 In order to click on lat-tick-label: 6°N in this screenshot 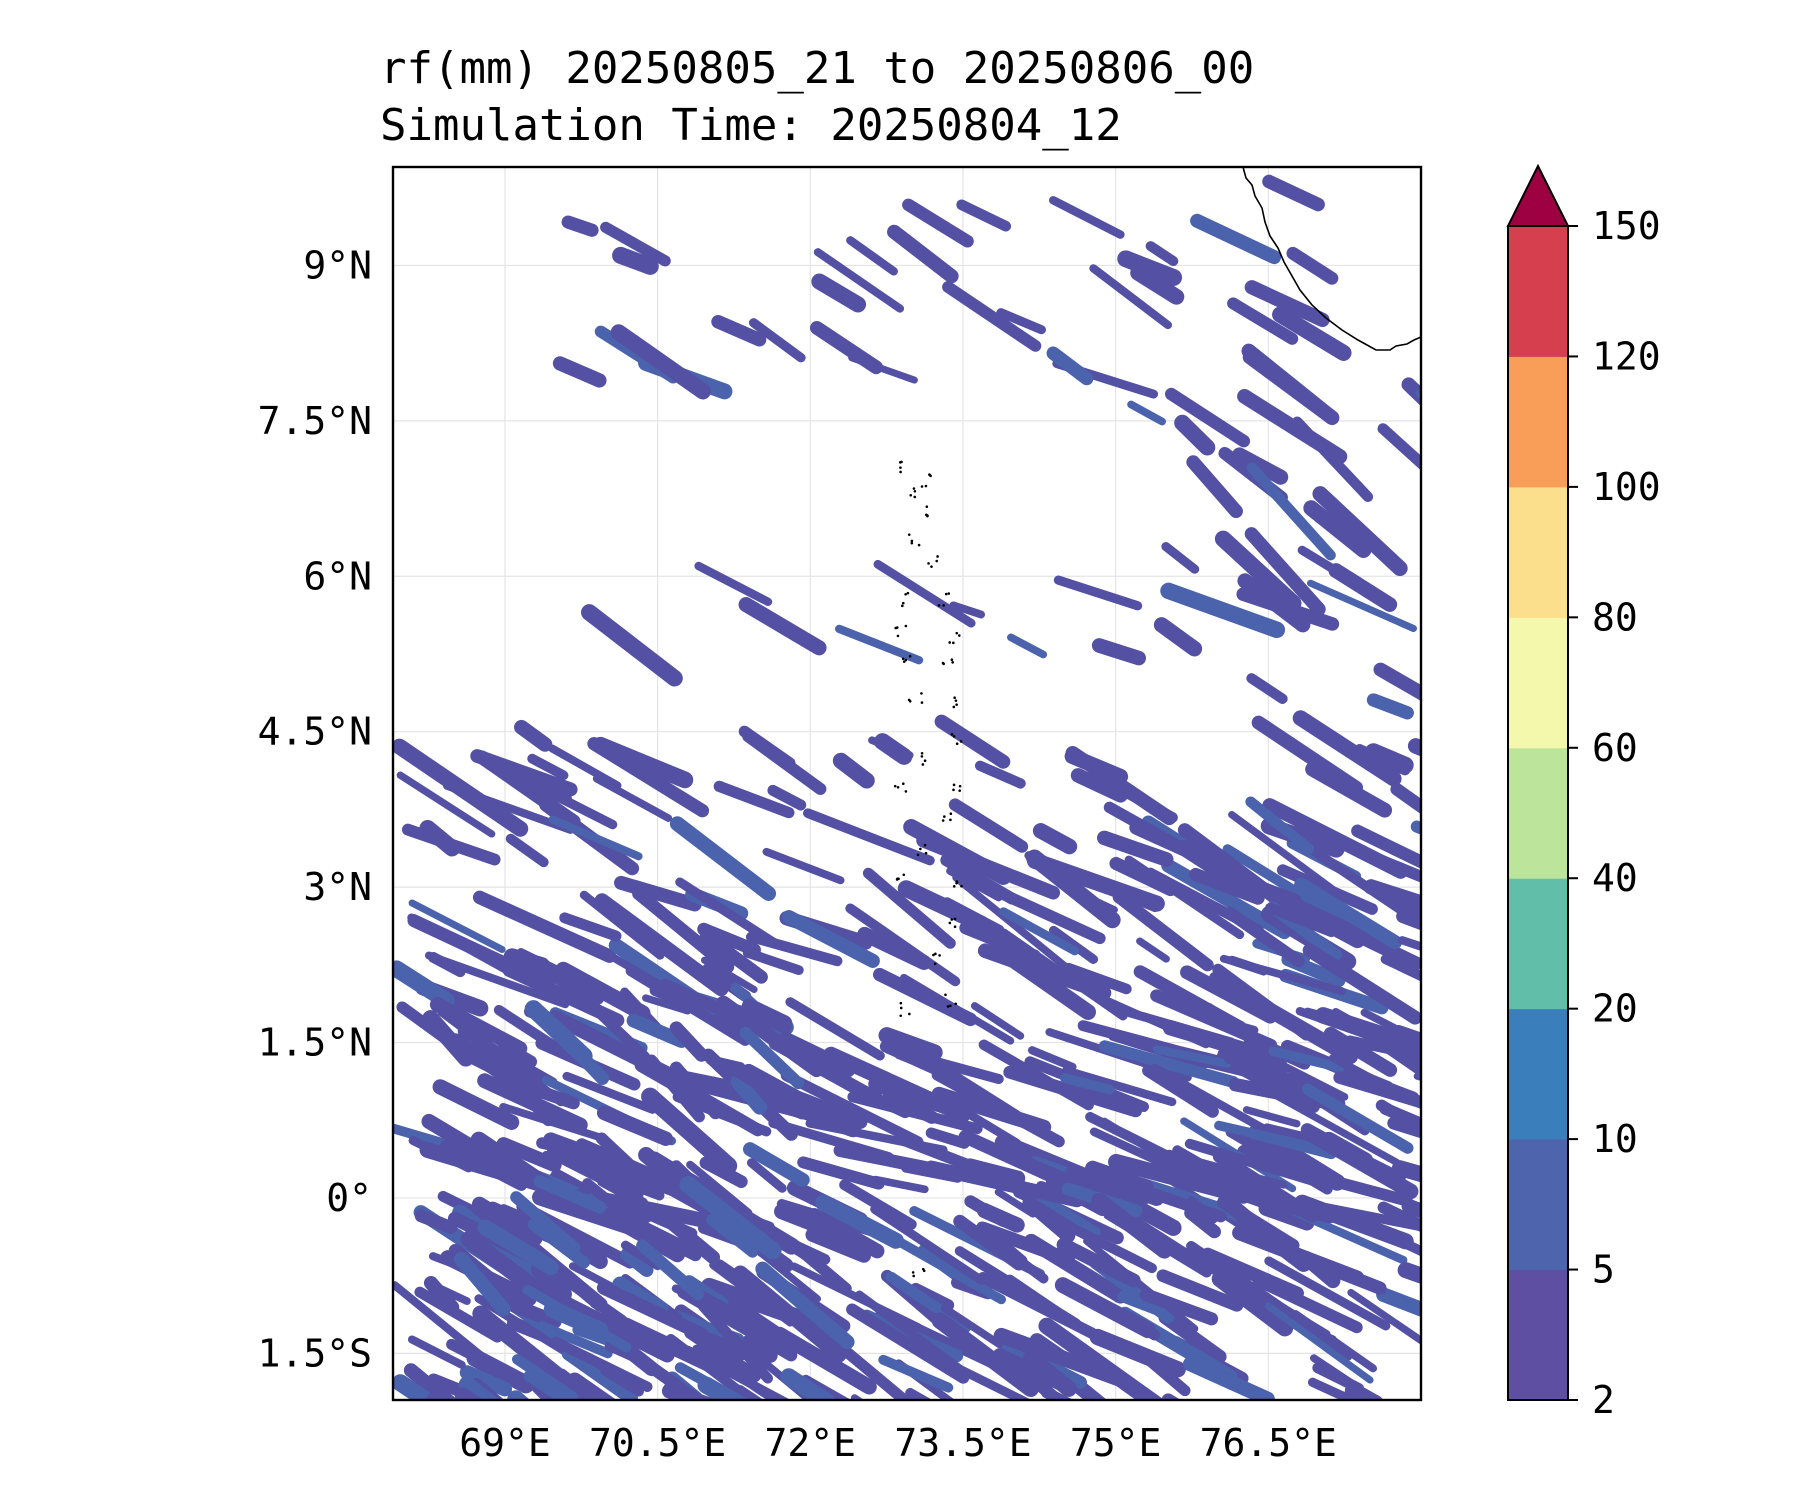, I will do `click(337, 576)`.